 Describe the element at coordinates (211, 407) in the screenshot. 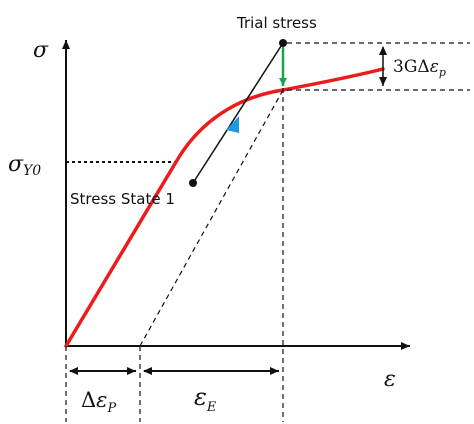

I see `elastic-subscript: E` at that location.